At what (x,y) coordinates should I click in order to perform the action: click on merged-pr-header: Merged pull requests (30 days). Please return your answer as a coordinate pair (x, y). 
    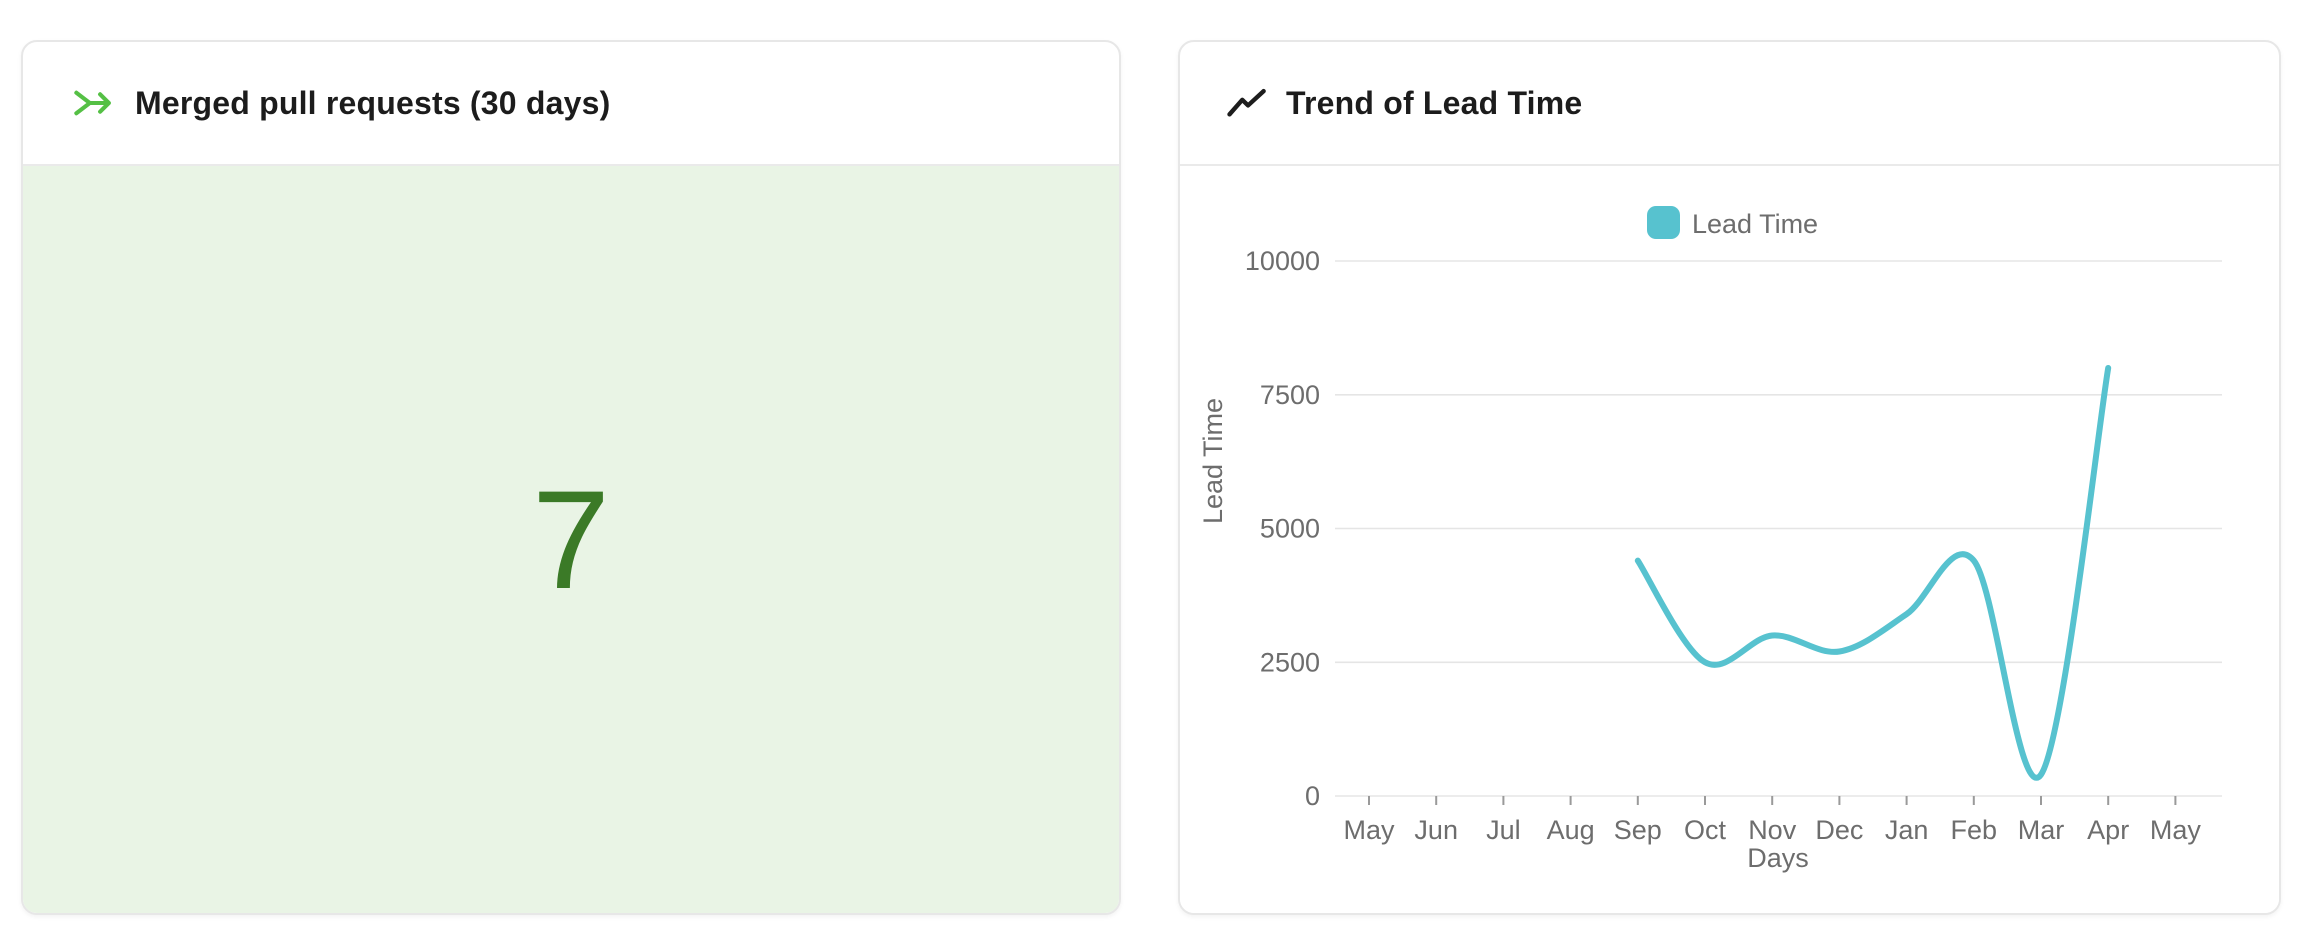
    Looking at the image, I should click on (571, 104).